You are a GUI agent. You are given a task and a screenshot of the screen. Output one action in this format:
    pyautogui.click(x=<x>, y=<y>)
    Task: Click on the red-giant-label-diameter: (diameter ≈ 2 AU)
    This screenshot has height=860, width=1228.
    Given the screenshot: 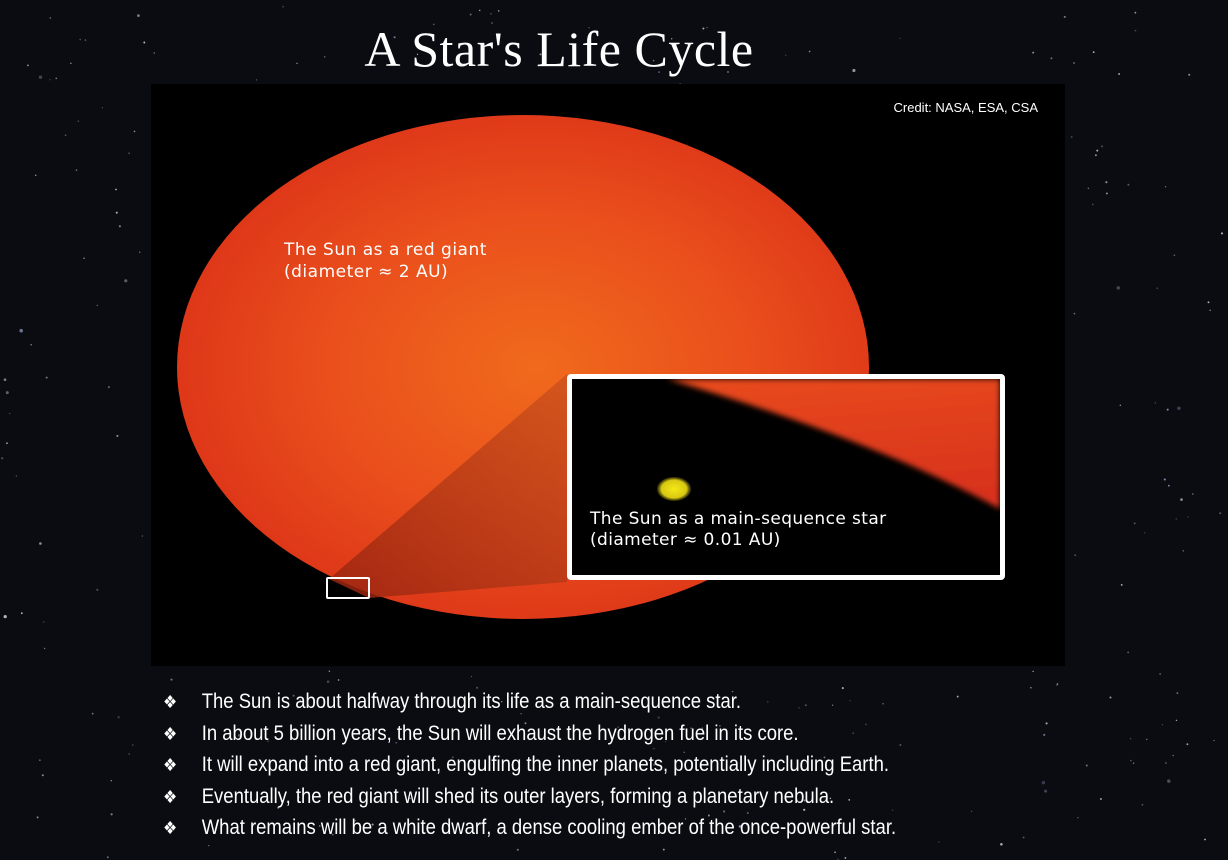 What is the action you would take?
    pyautogui.click(x=366, y=272)
    